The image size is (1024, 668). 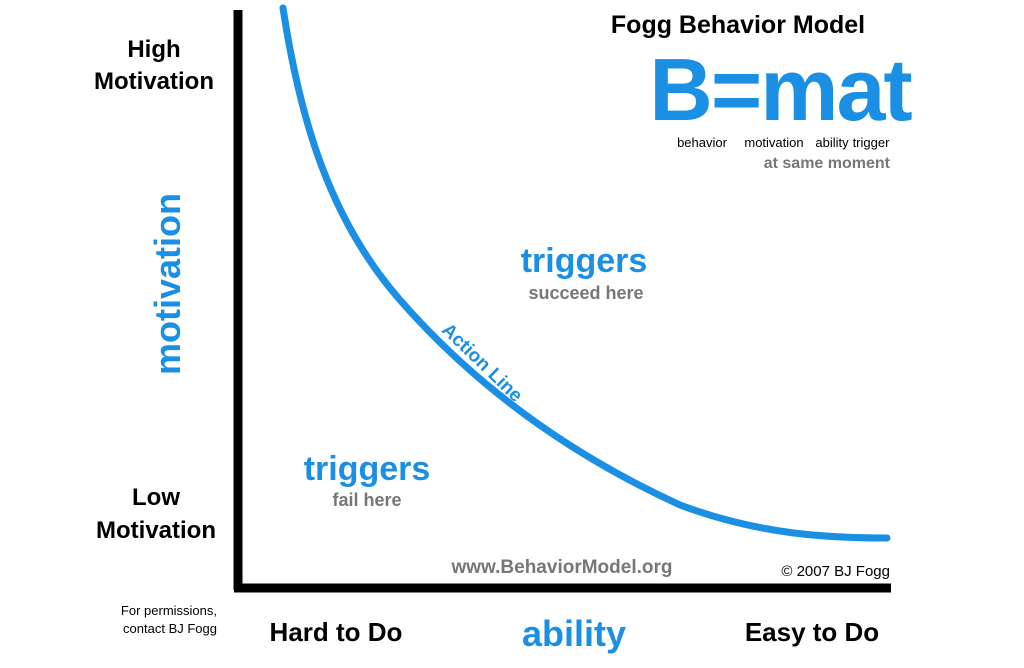 What do you see at coordinates (585, 293) in the screenshot?
I see `region-note: succeed here` at bounding box center [585, 293].